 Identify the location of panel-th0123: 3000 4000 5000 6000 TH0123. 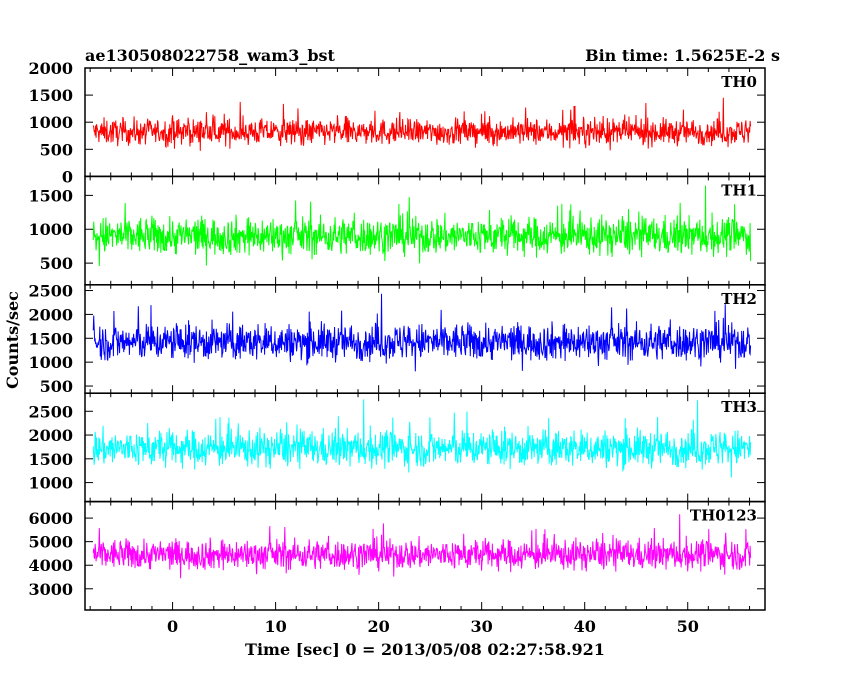
(397, 555).